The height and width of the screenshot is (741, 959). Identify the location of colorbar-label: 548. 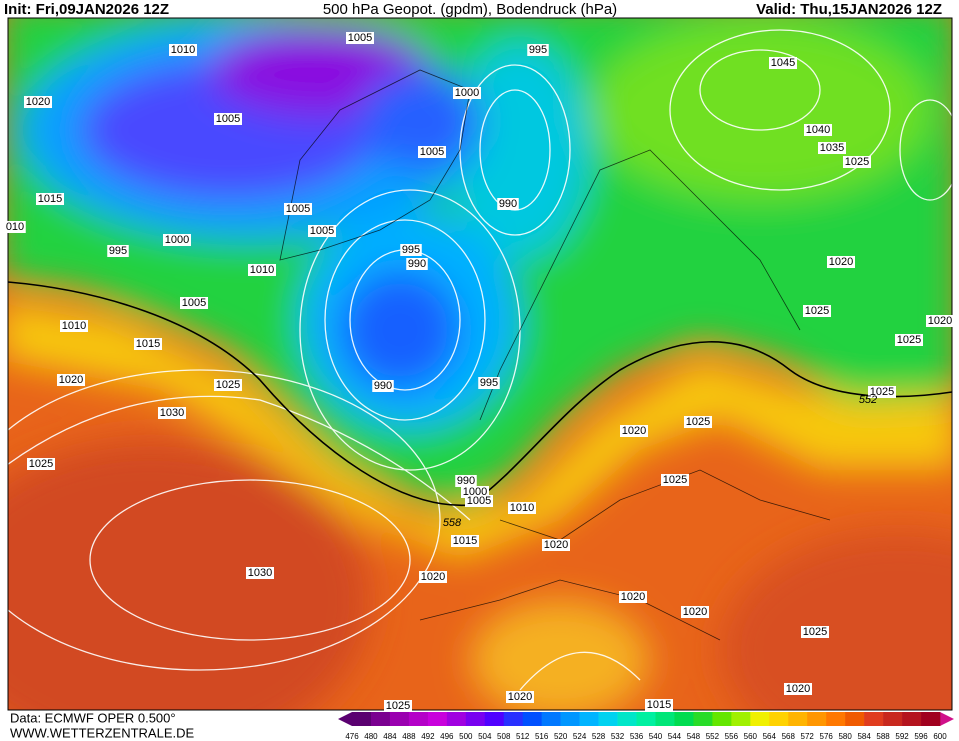
(694, 736).